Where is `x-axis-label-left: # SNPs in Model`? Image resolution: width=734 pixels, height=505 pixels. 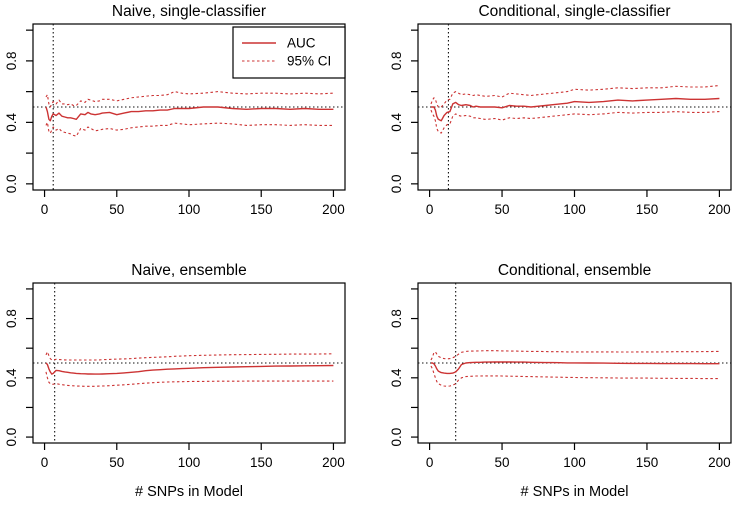 x-axis-label-left: # SNPs in Model is located at coordinates (189, 492).